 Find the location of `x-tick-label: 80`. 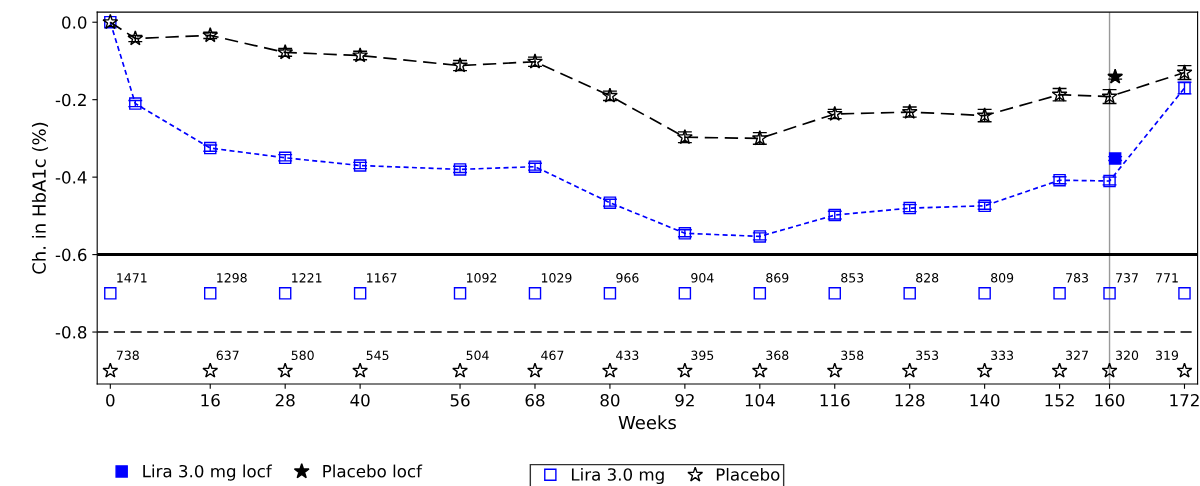

x-tick-label: 80 is located at coordinates (610, 400).